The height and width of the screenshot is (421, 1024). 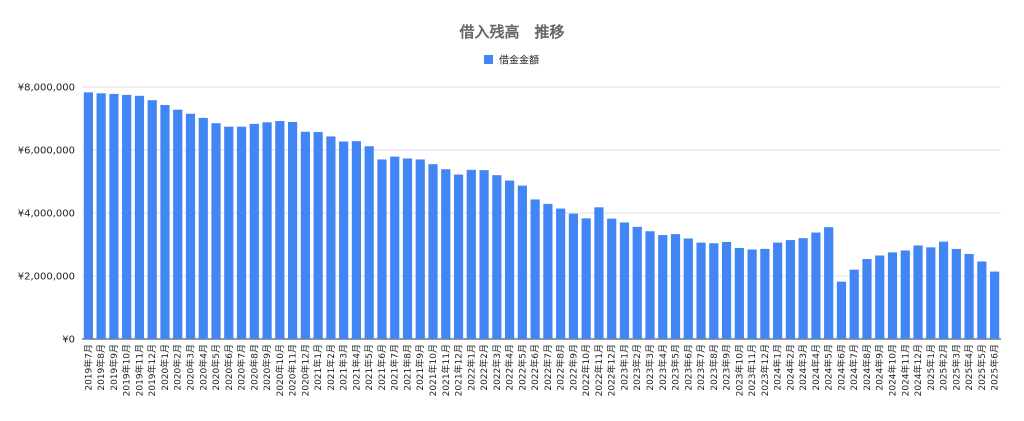 What do you see at coordinates (165, 367) in the screenshot?
I see `x-tick-label: 2020年1月` at bounding box center [165, 367].